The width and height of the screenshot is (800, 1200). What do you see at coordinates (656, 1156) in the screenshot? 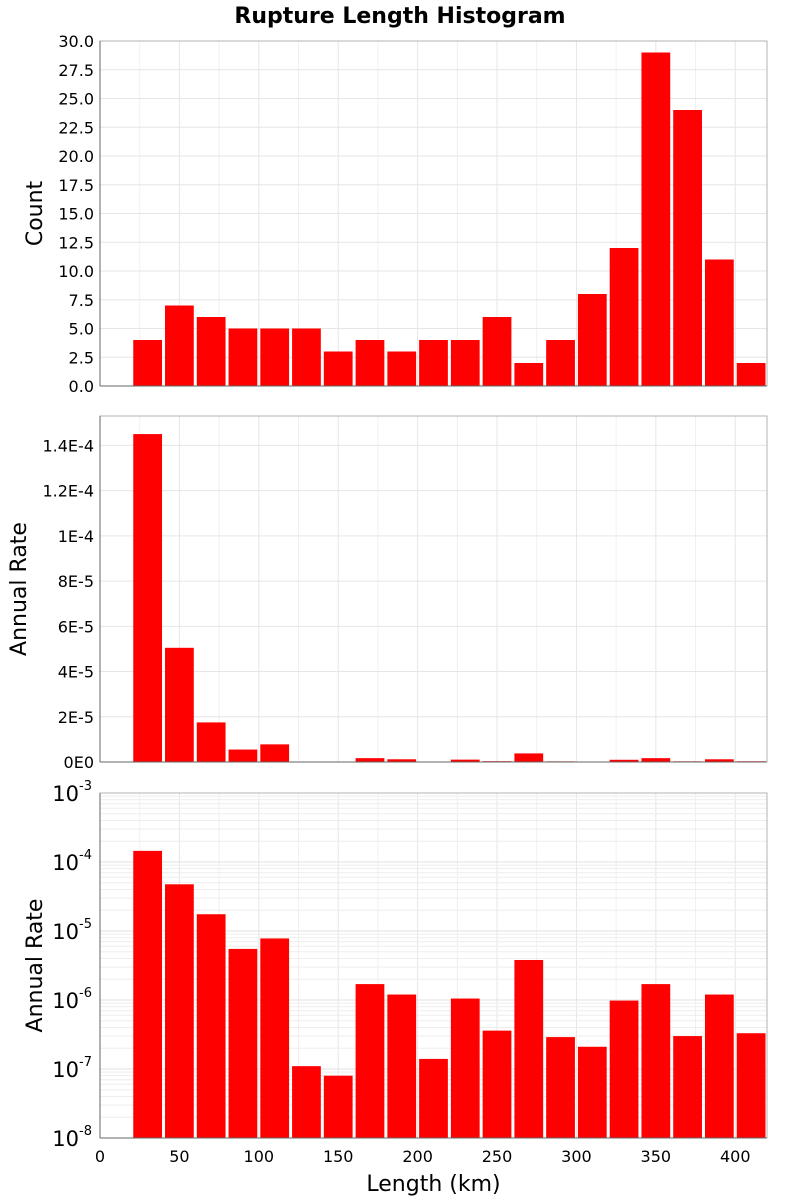
I see `x-tick-label: 350` at bounding box center [656, 1156].